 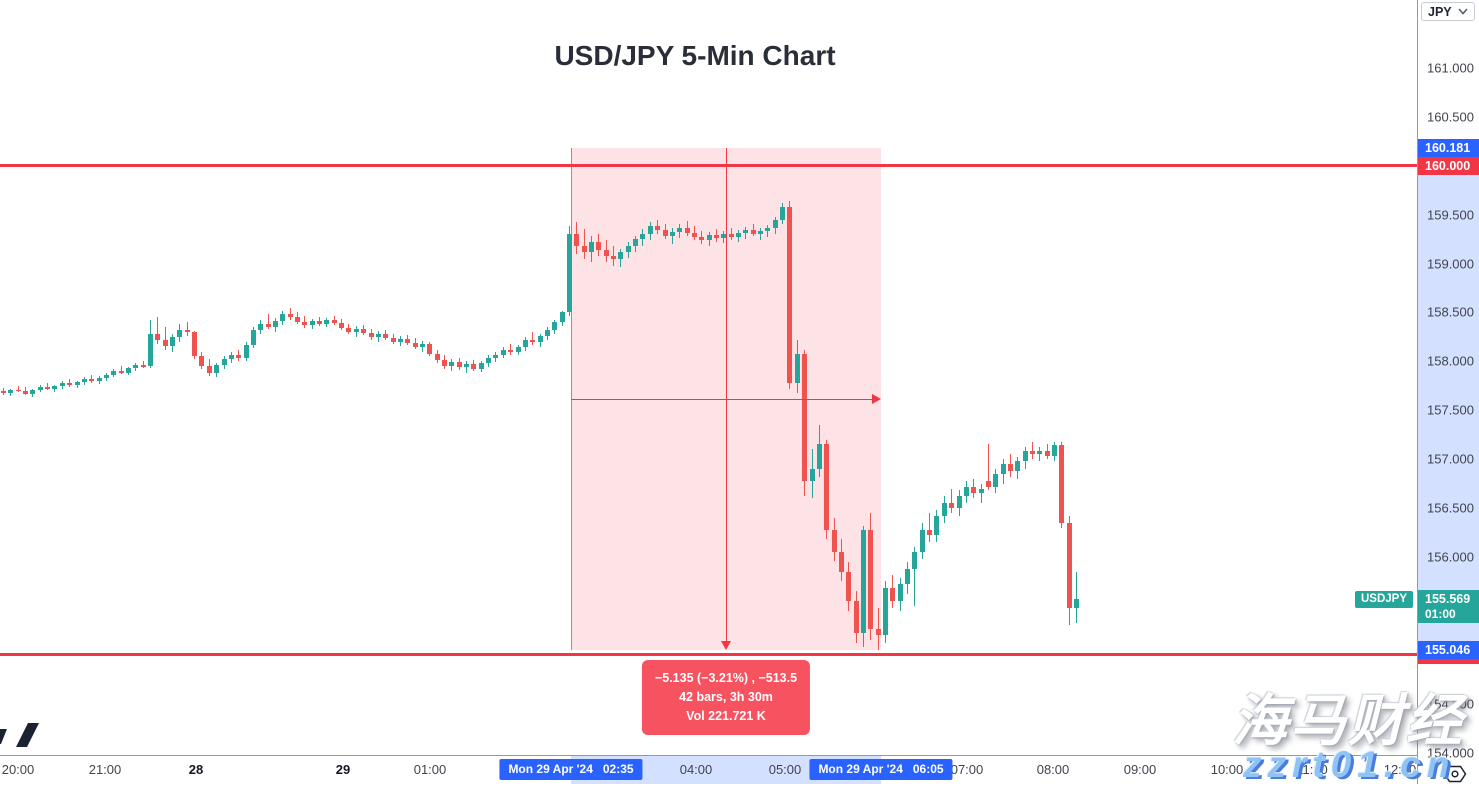 I want to click on price-tick-label: 158.500, so click(x=1450, y=312).